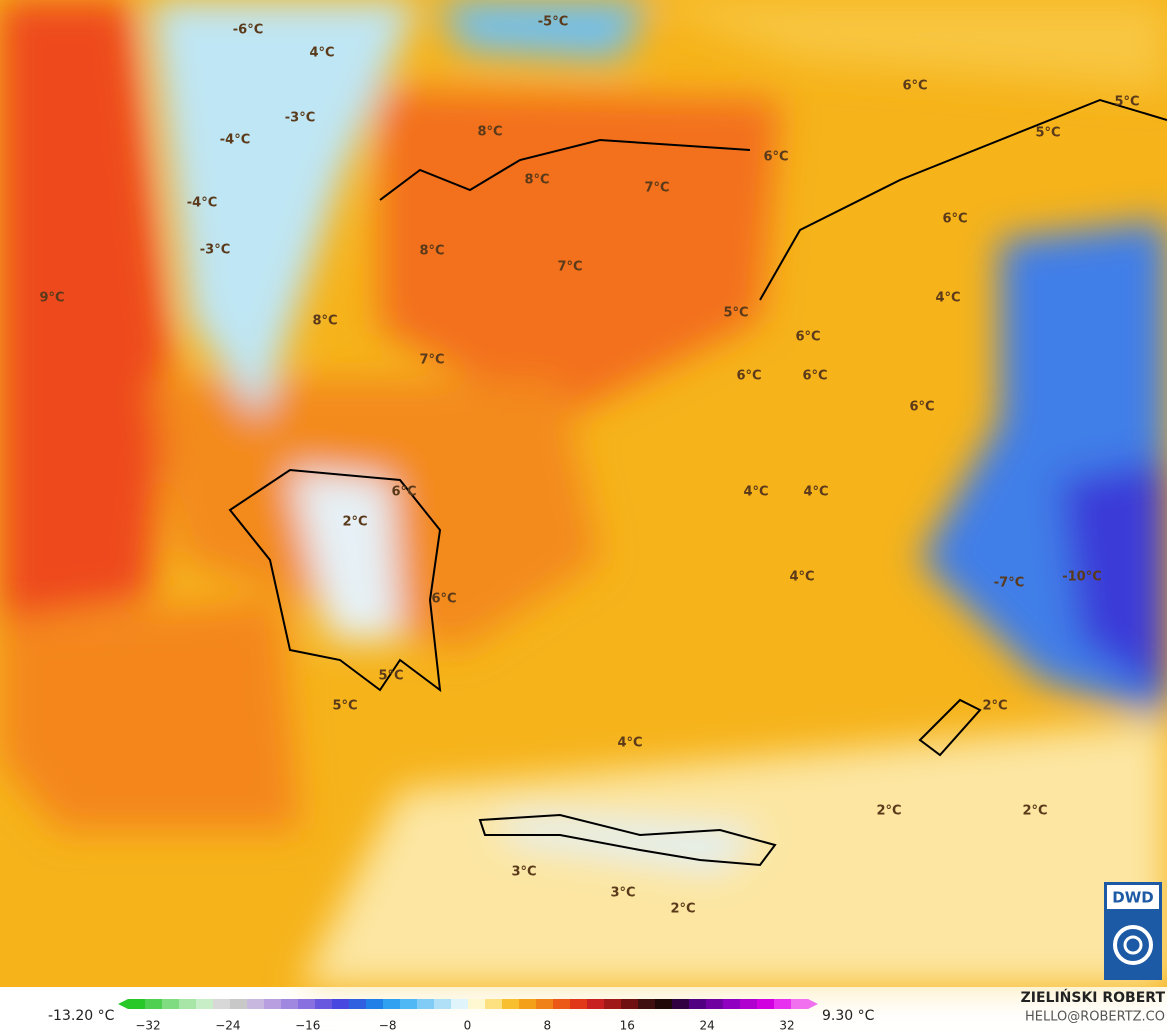 The width and height of the screenshot is (1167, 1035). Describe the element at coordinates (147, 1026) in the screenshot. I see `colorbar-tick-label: −32` at that location.